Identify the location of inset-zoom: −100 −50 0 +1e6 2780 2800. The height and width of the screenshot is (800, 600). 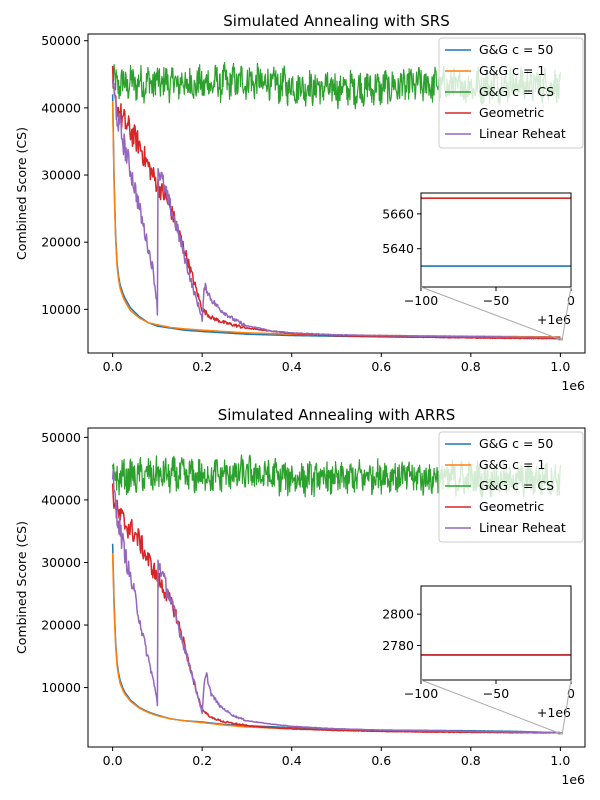
(478, 652).